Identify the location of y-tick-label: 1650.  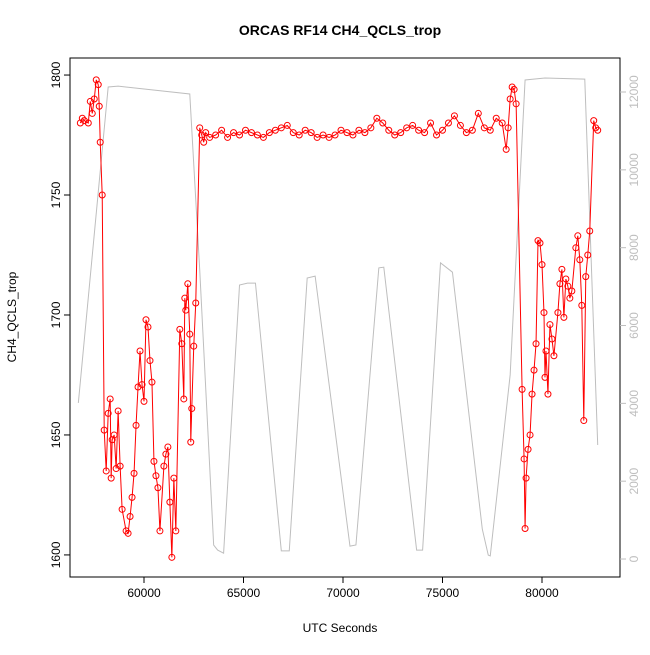
(56, 434).